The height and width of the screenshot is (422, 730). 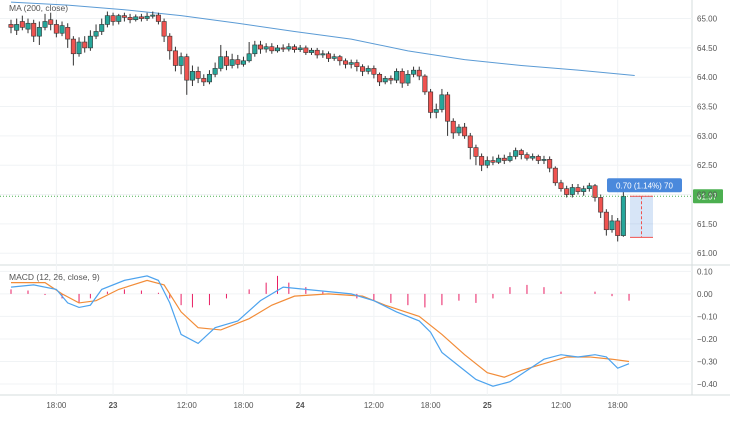 What do you see at coordinates (644, 185) in the screenshot?
I see `measure-label-bg` at bounding box center [644, 185].